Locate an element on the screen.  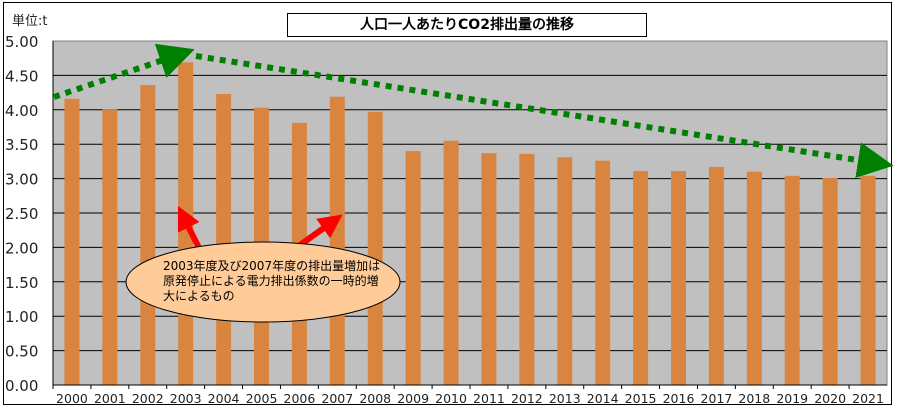
highlight-arrow-2007 is located at coordinates (320, 231).